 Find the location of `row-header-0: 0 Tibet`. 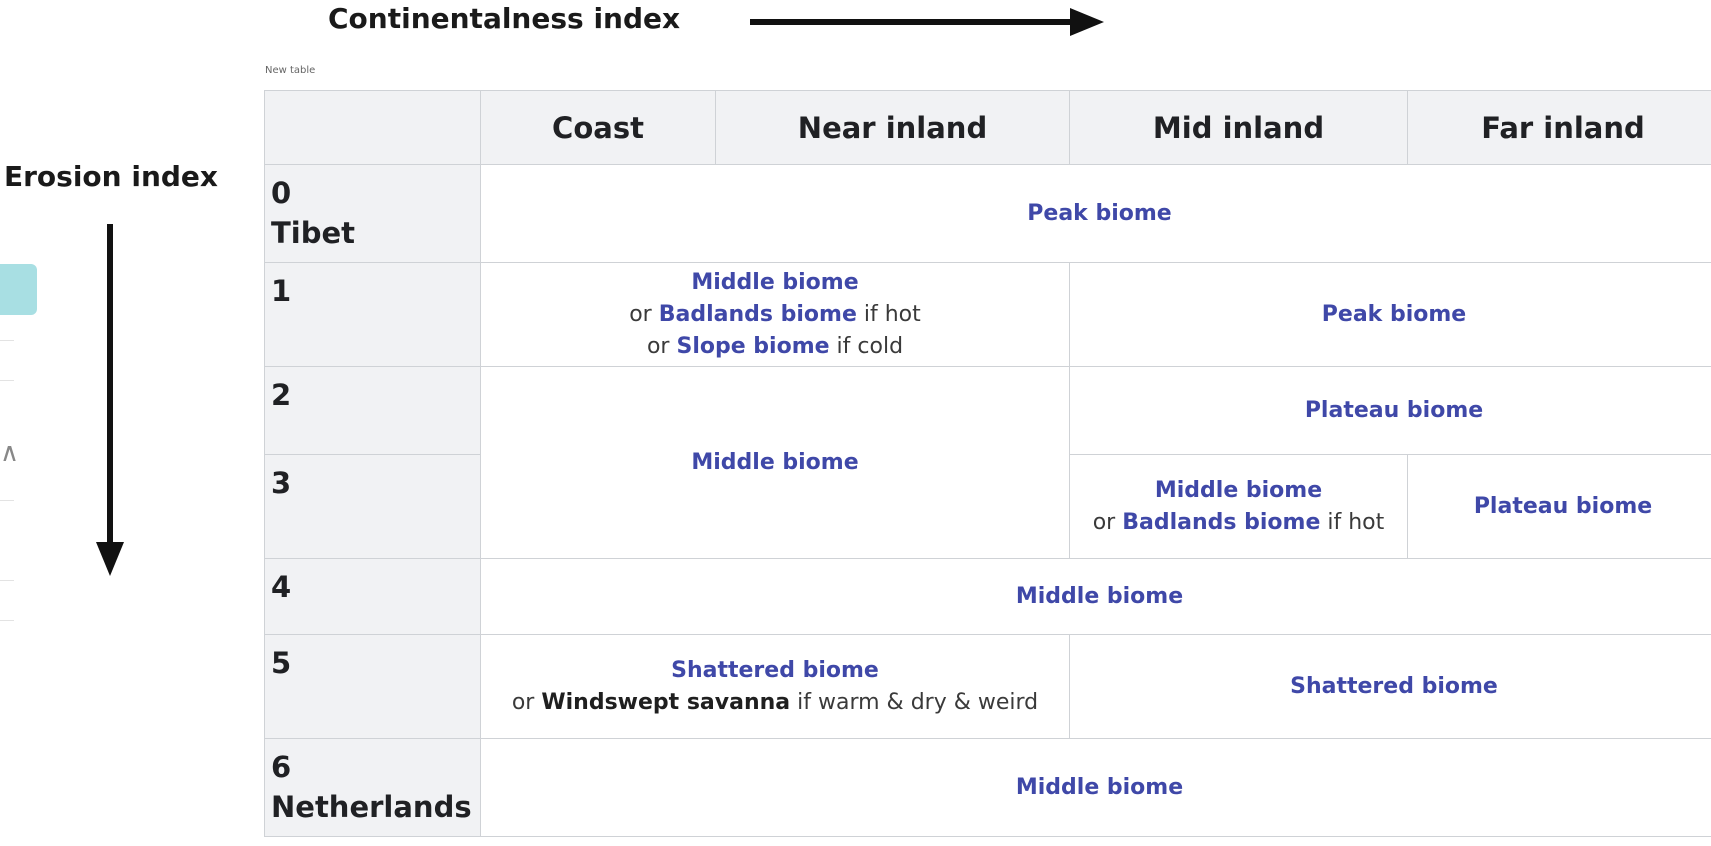

row-header-0: 0 Tibet is located at coordinates (372, 213).